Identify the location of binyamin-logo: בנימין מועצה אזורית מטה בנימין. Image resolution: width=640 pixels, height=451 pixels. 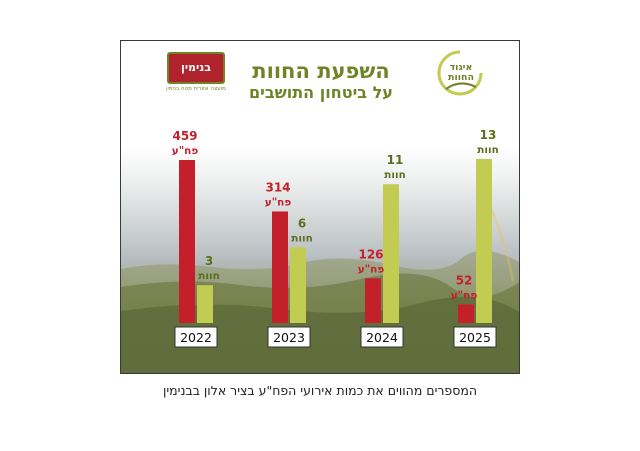
(196, 75).